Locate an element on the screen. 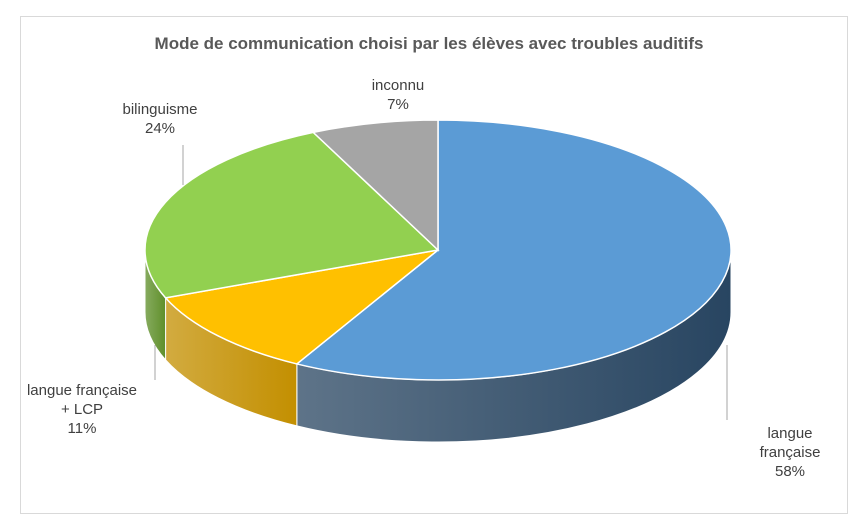  label-value: 11% is located at coordinates (82, 428).